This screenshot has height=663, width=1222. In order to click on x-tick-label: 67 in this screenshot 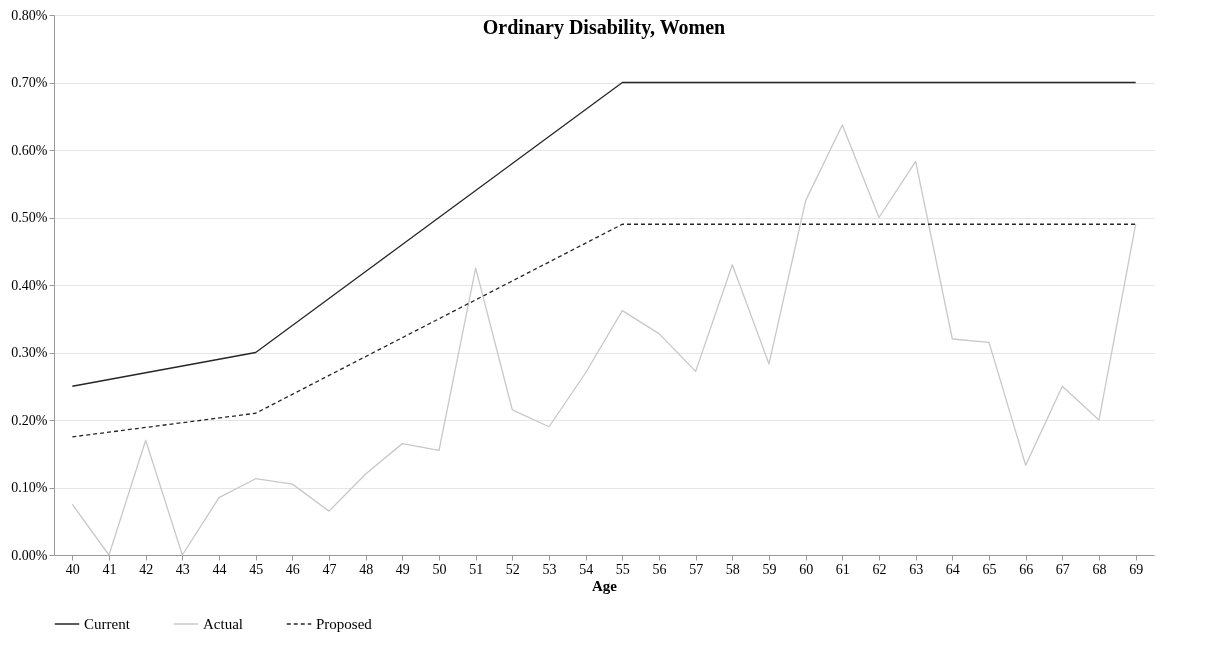, I will do `click(1062, 569)`.